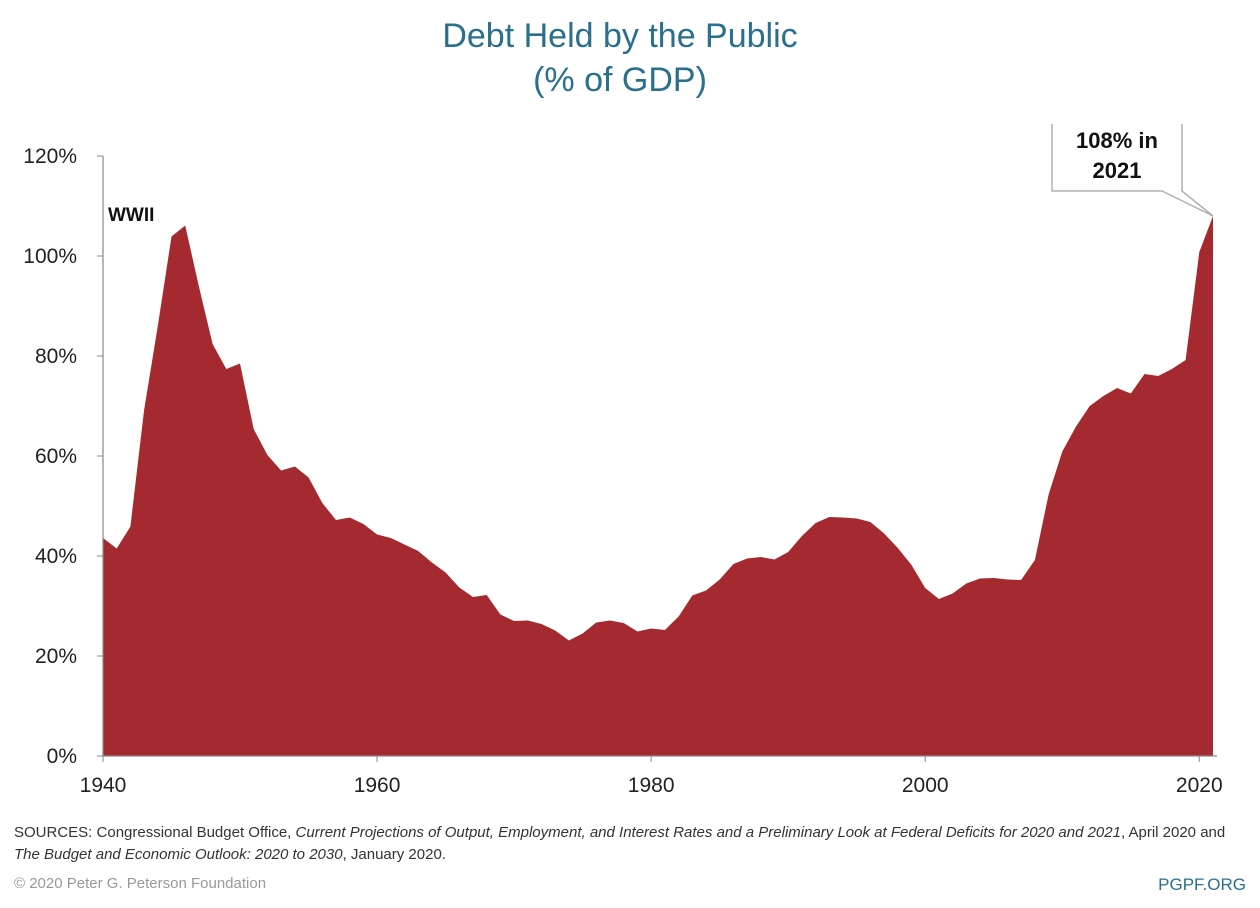  What do you see at coordinates (377, 785) in the screenshot?
I see `x-tick-label: 1960` at bounding box center [377, 785].